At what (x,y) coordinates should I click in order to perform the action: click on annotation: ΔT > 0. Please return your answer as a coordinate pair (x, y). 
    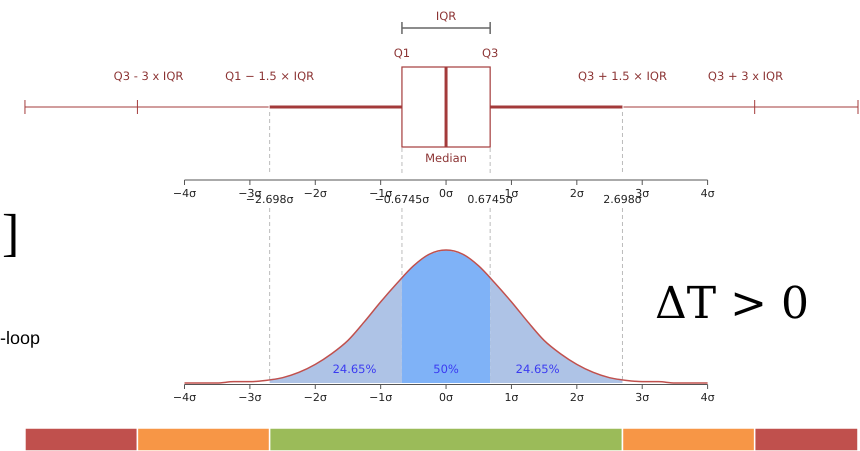
    Looking at the image, I should click on (732, 303).